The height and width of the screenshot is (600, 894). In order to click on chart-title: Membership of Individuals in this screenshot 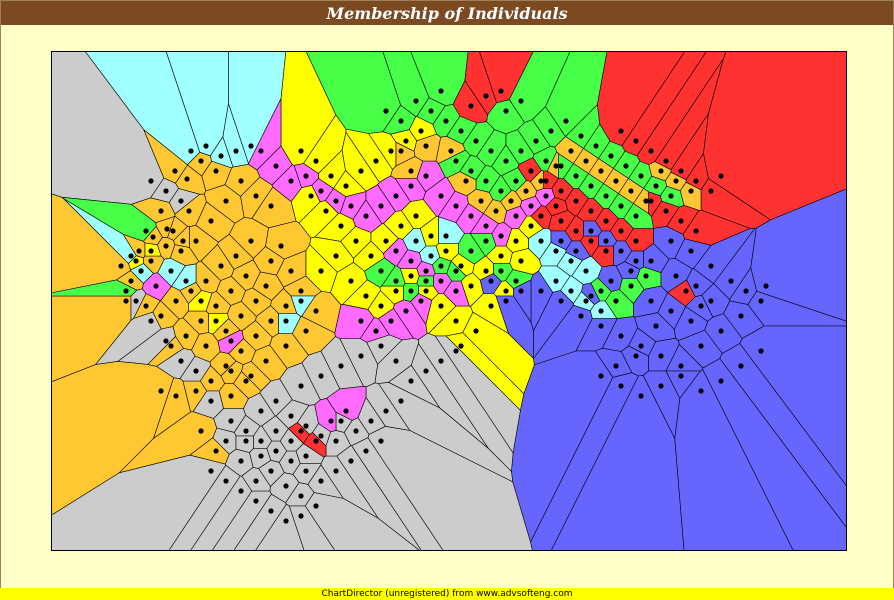, I will do `click(447, 13)`.